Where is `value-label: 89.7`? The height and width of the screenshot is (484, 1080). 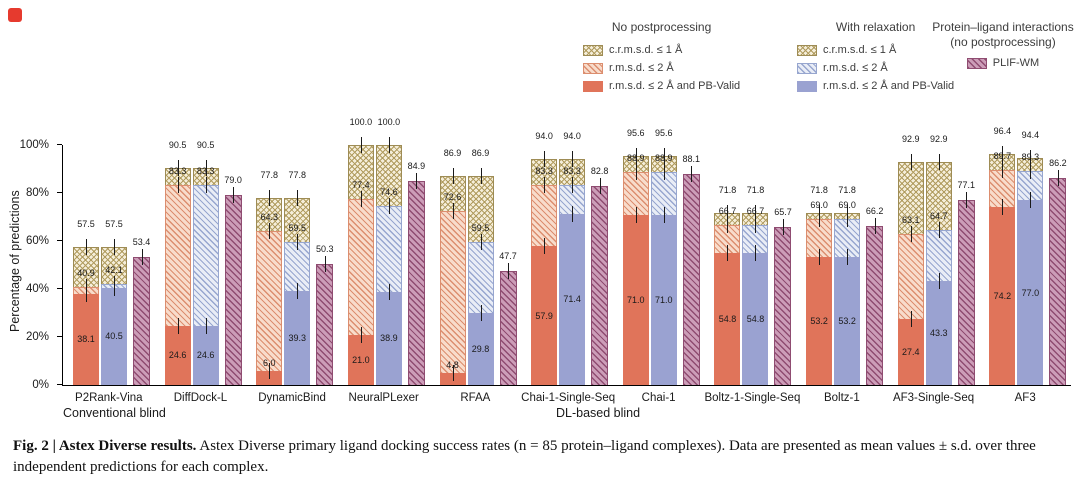 value-label: 89.7 is located at coordinates (1002, 155).